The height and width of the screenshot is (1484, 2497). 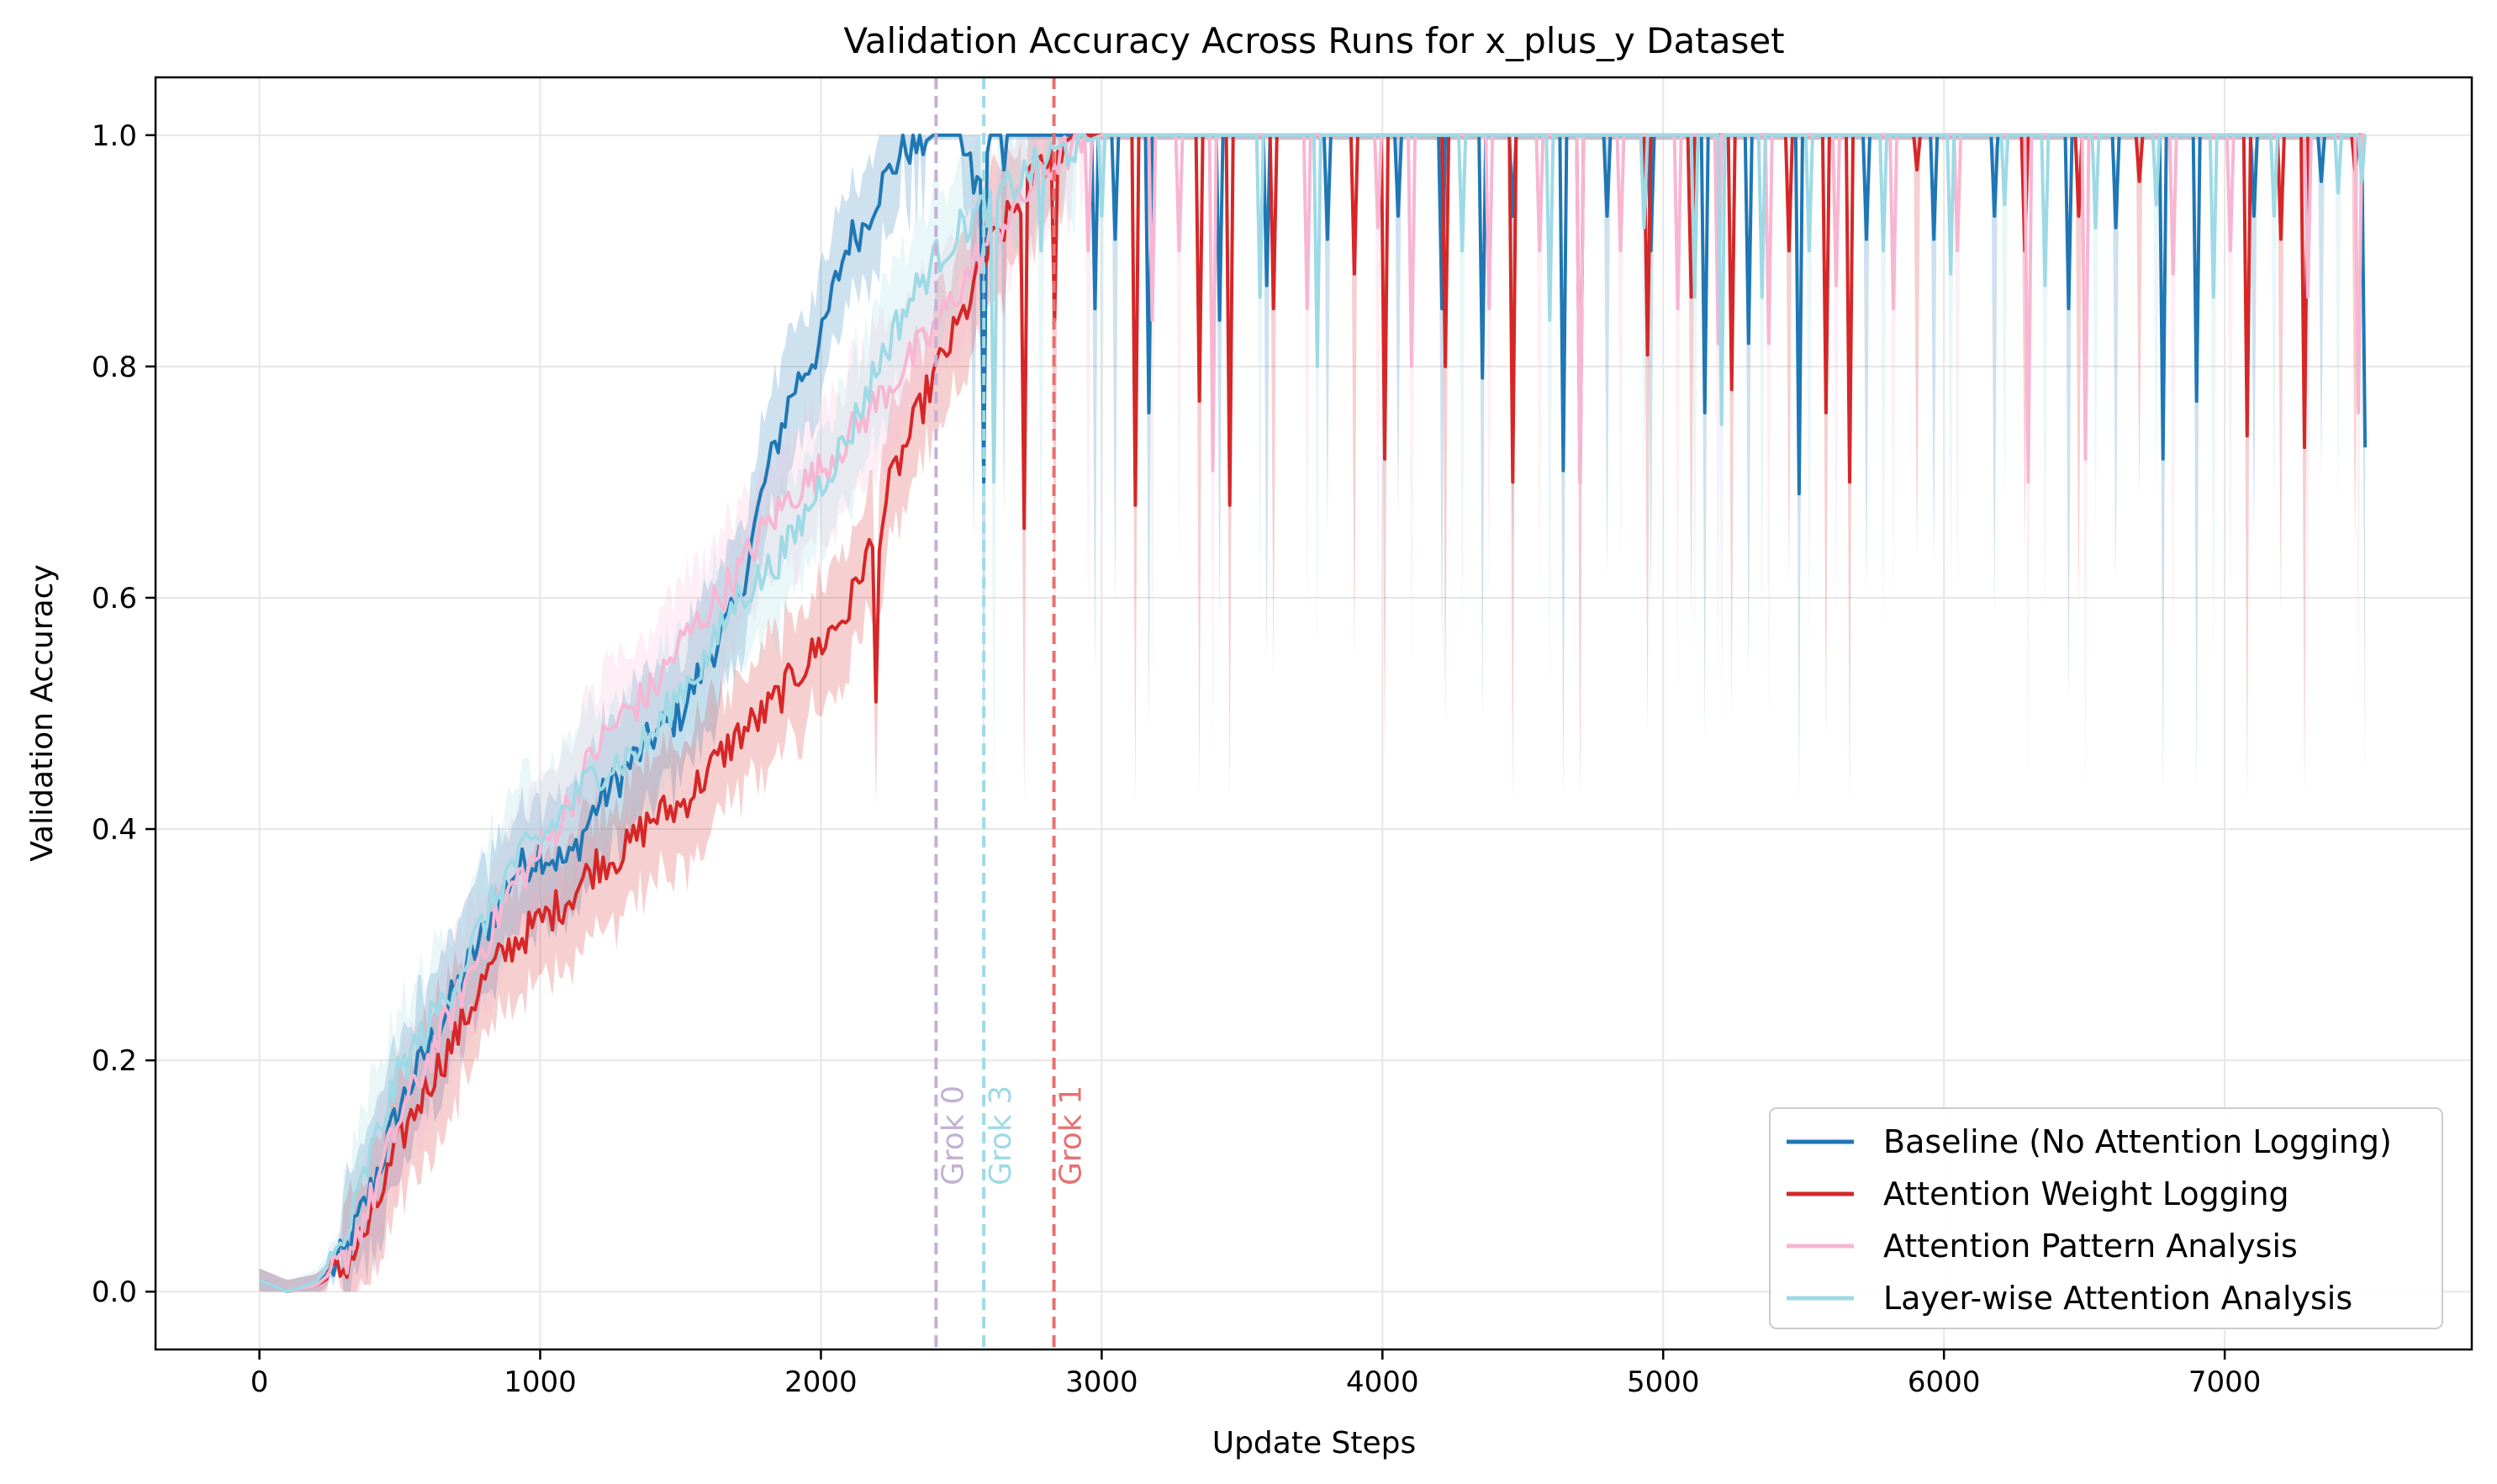 I want to click on grok-markers: Grok 0 Grok 3 Grok 1, so click(x=1011, y=713).